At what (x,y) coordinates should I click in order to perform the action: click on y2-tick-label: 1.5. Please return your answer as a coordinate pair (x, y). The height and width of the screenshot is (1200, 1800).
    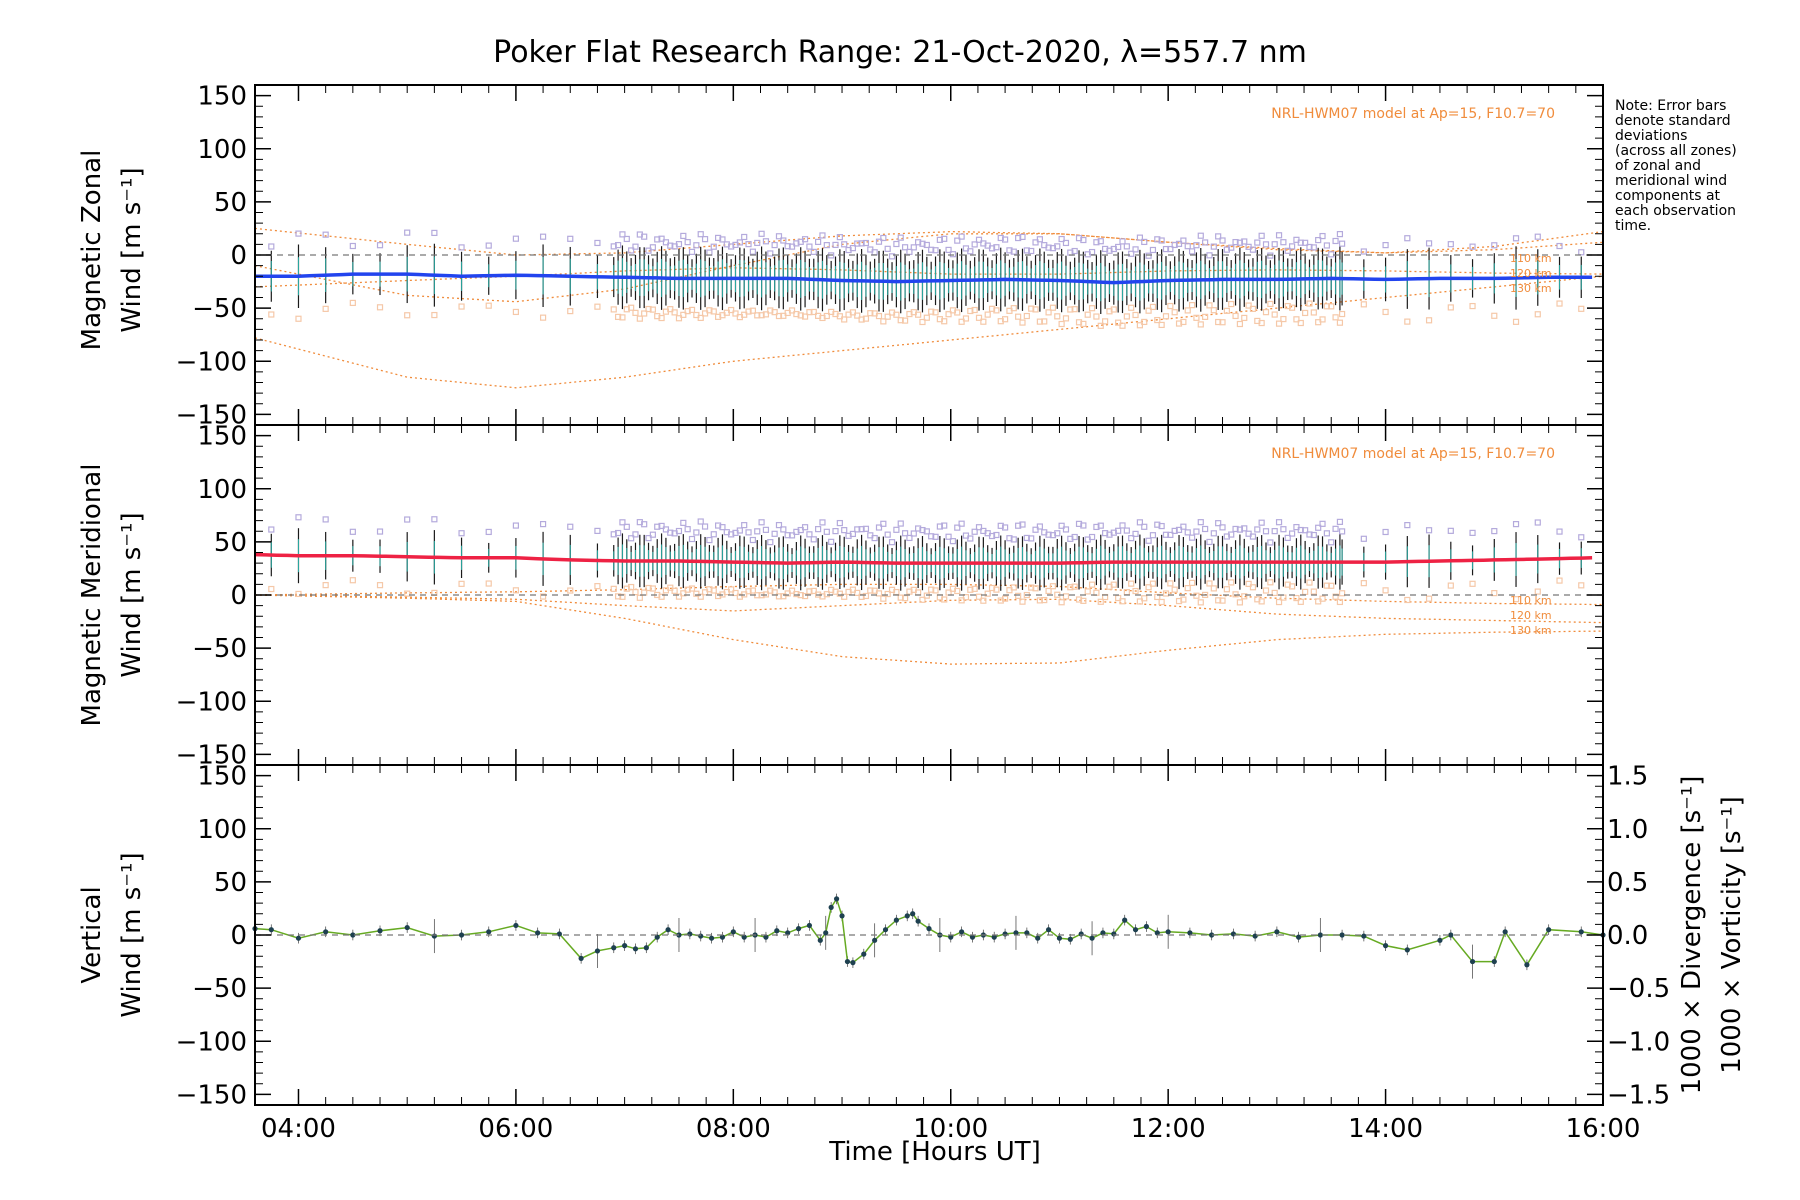
    Looking at the image, I should click on (1627, 777).